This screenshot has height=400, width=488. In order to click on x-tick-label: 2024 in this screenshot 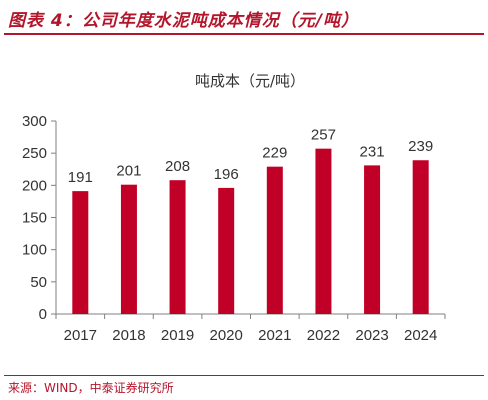, I will do `click(420, 335)`.